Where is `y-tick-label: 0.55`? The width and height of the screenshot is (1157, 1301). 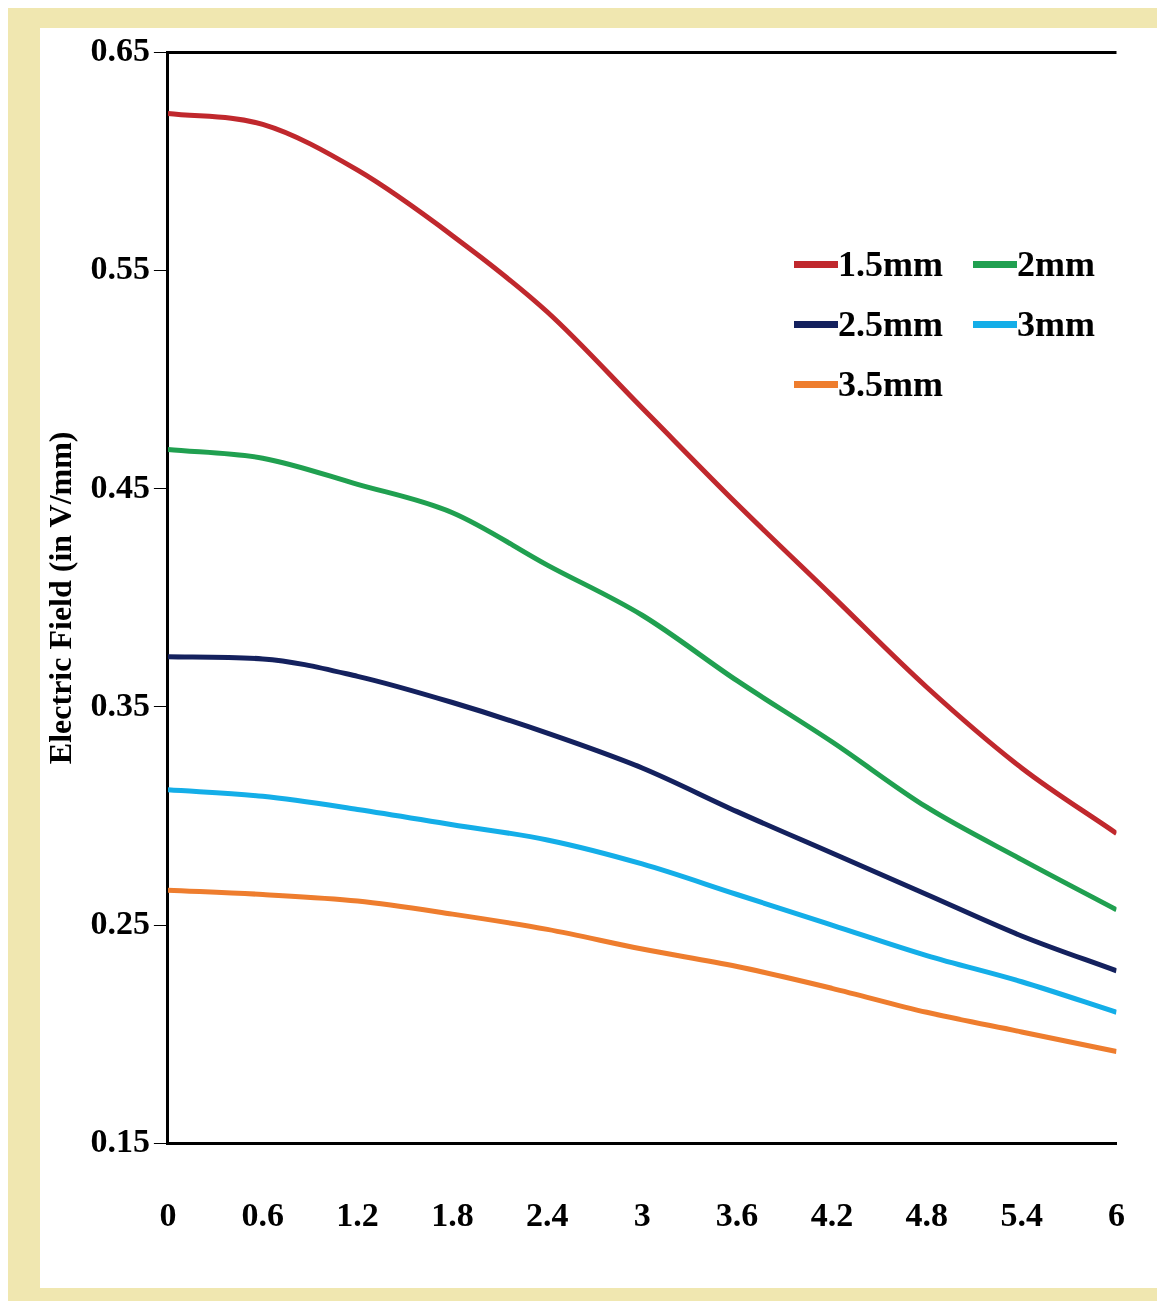 y-tick-label: 0.55 is located at coordinates (120, 268).